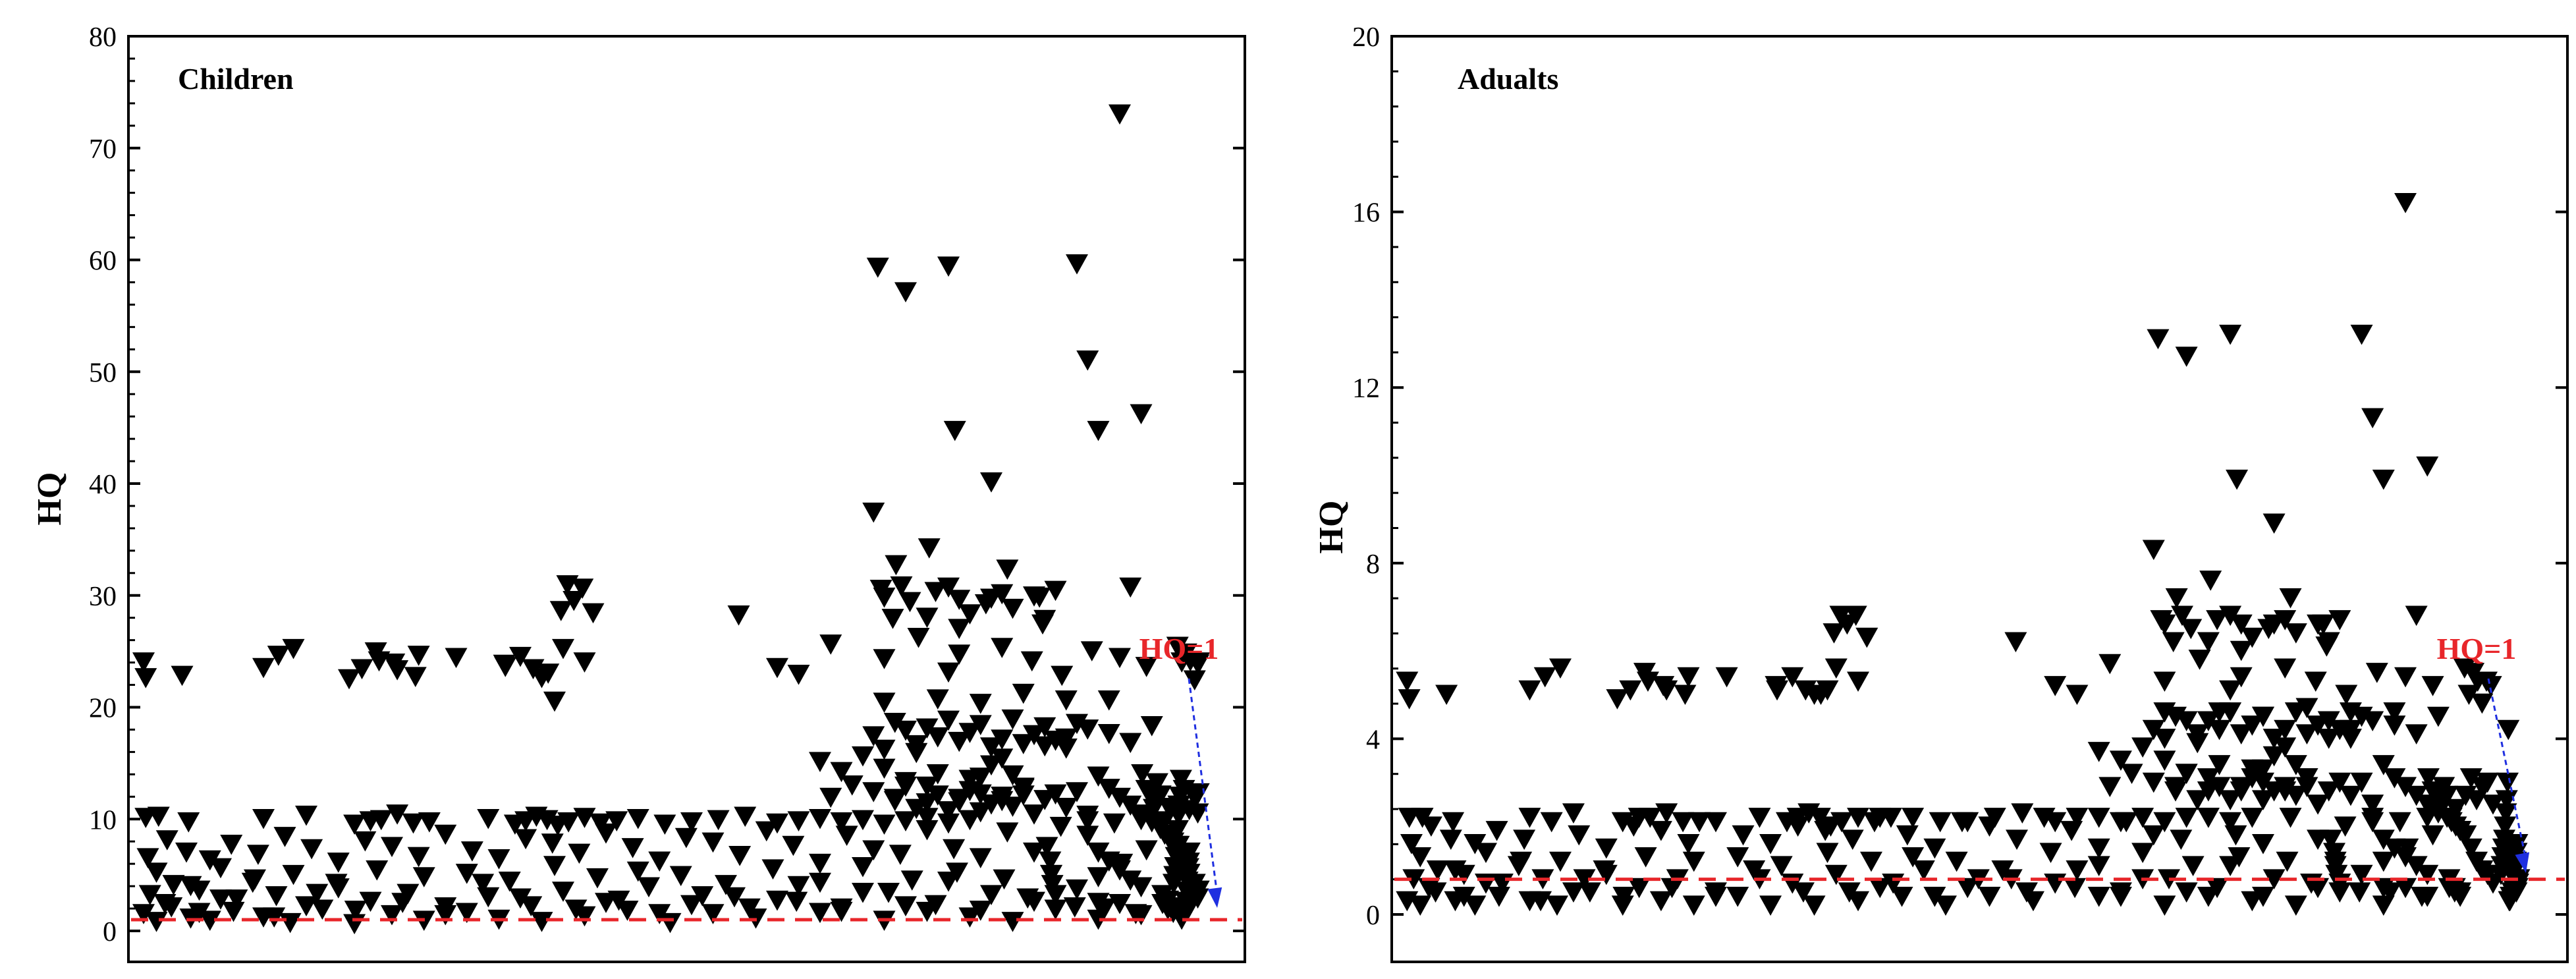 Image resolution: width=2576 pixels, height=979 pixels. Describe the element at coordinates (103, 820) in the screenshot. I see `y-tick-label: 10` at that location.